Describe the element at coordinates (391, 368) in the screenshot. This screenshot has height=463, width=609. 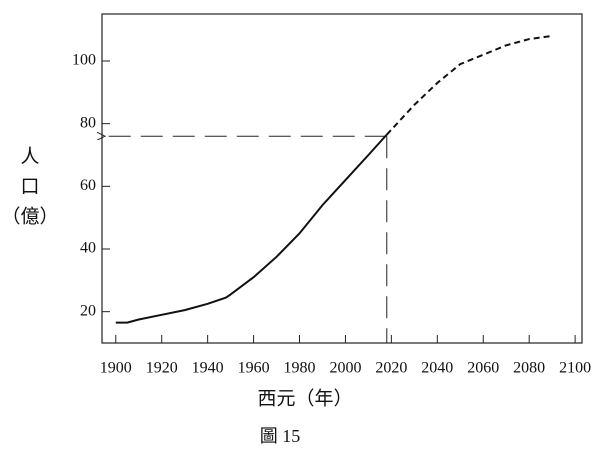
I see `x-tick-label: 2020` at that location.